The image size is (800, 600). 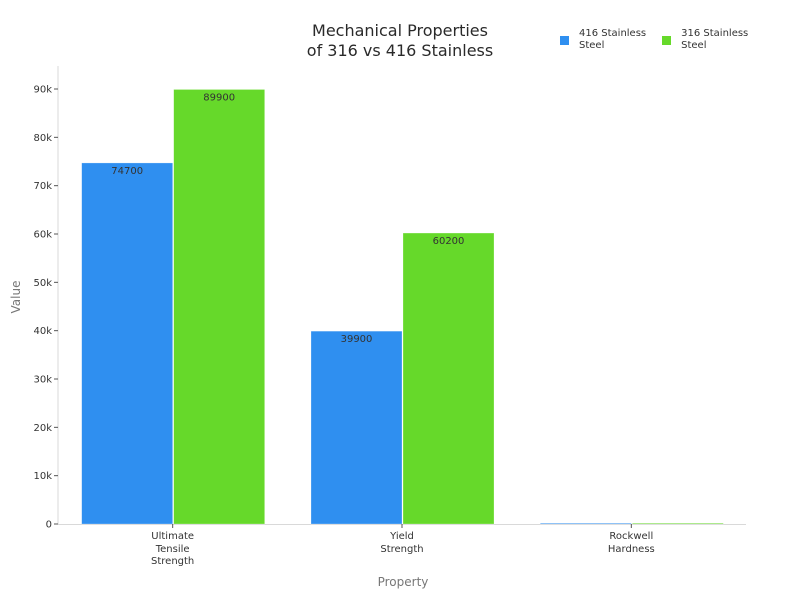 I want to click on y-tick-label: 0, so click(x=49, y=525).